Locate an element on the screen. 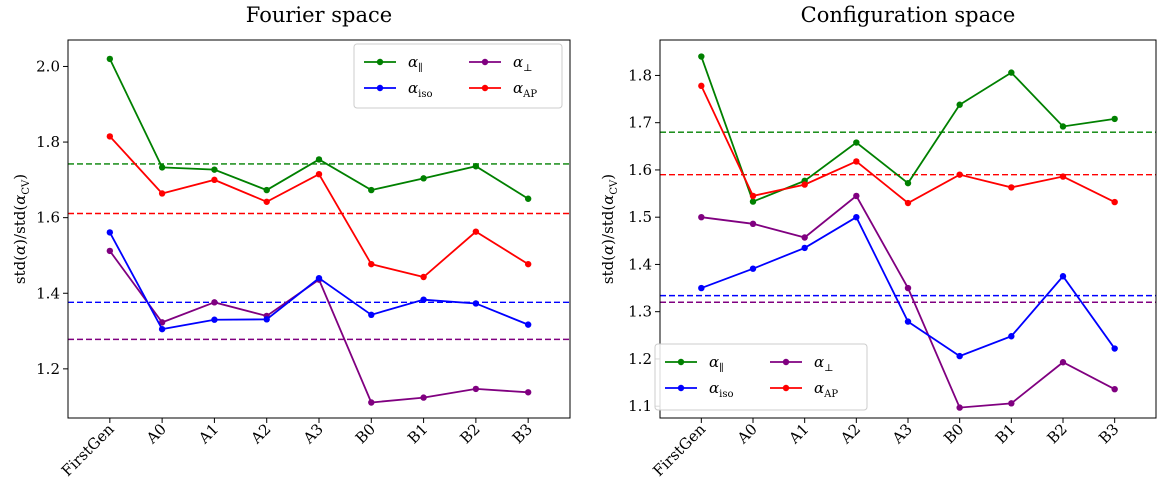  legend-label: αiso is located at coordinates (721, 389).